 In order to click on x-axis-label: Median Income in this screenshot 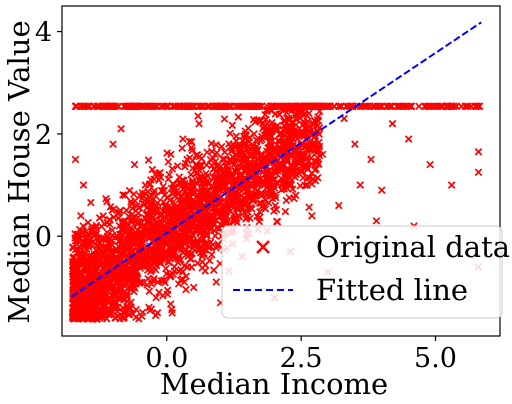, I will do `click(274, 384)`.